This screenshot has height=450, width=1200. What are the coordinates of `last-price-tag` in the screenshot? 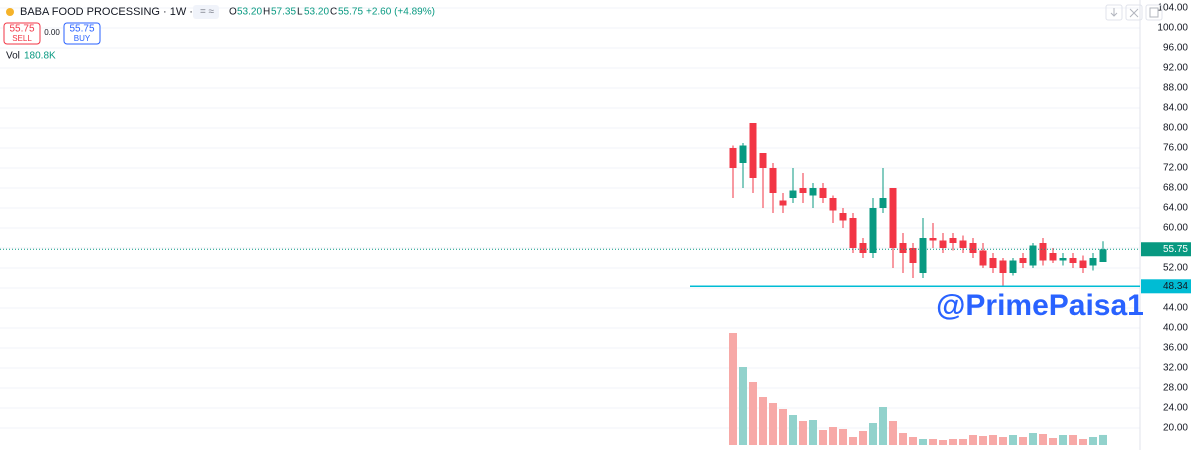 It's located at (1166, 249).